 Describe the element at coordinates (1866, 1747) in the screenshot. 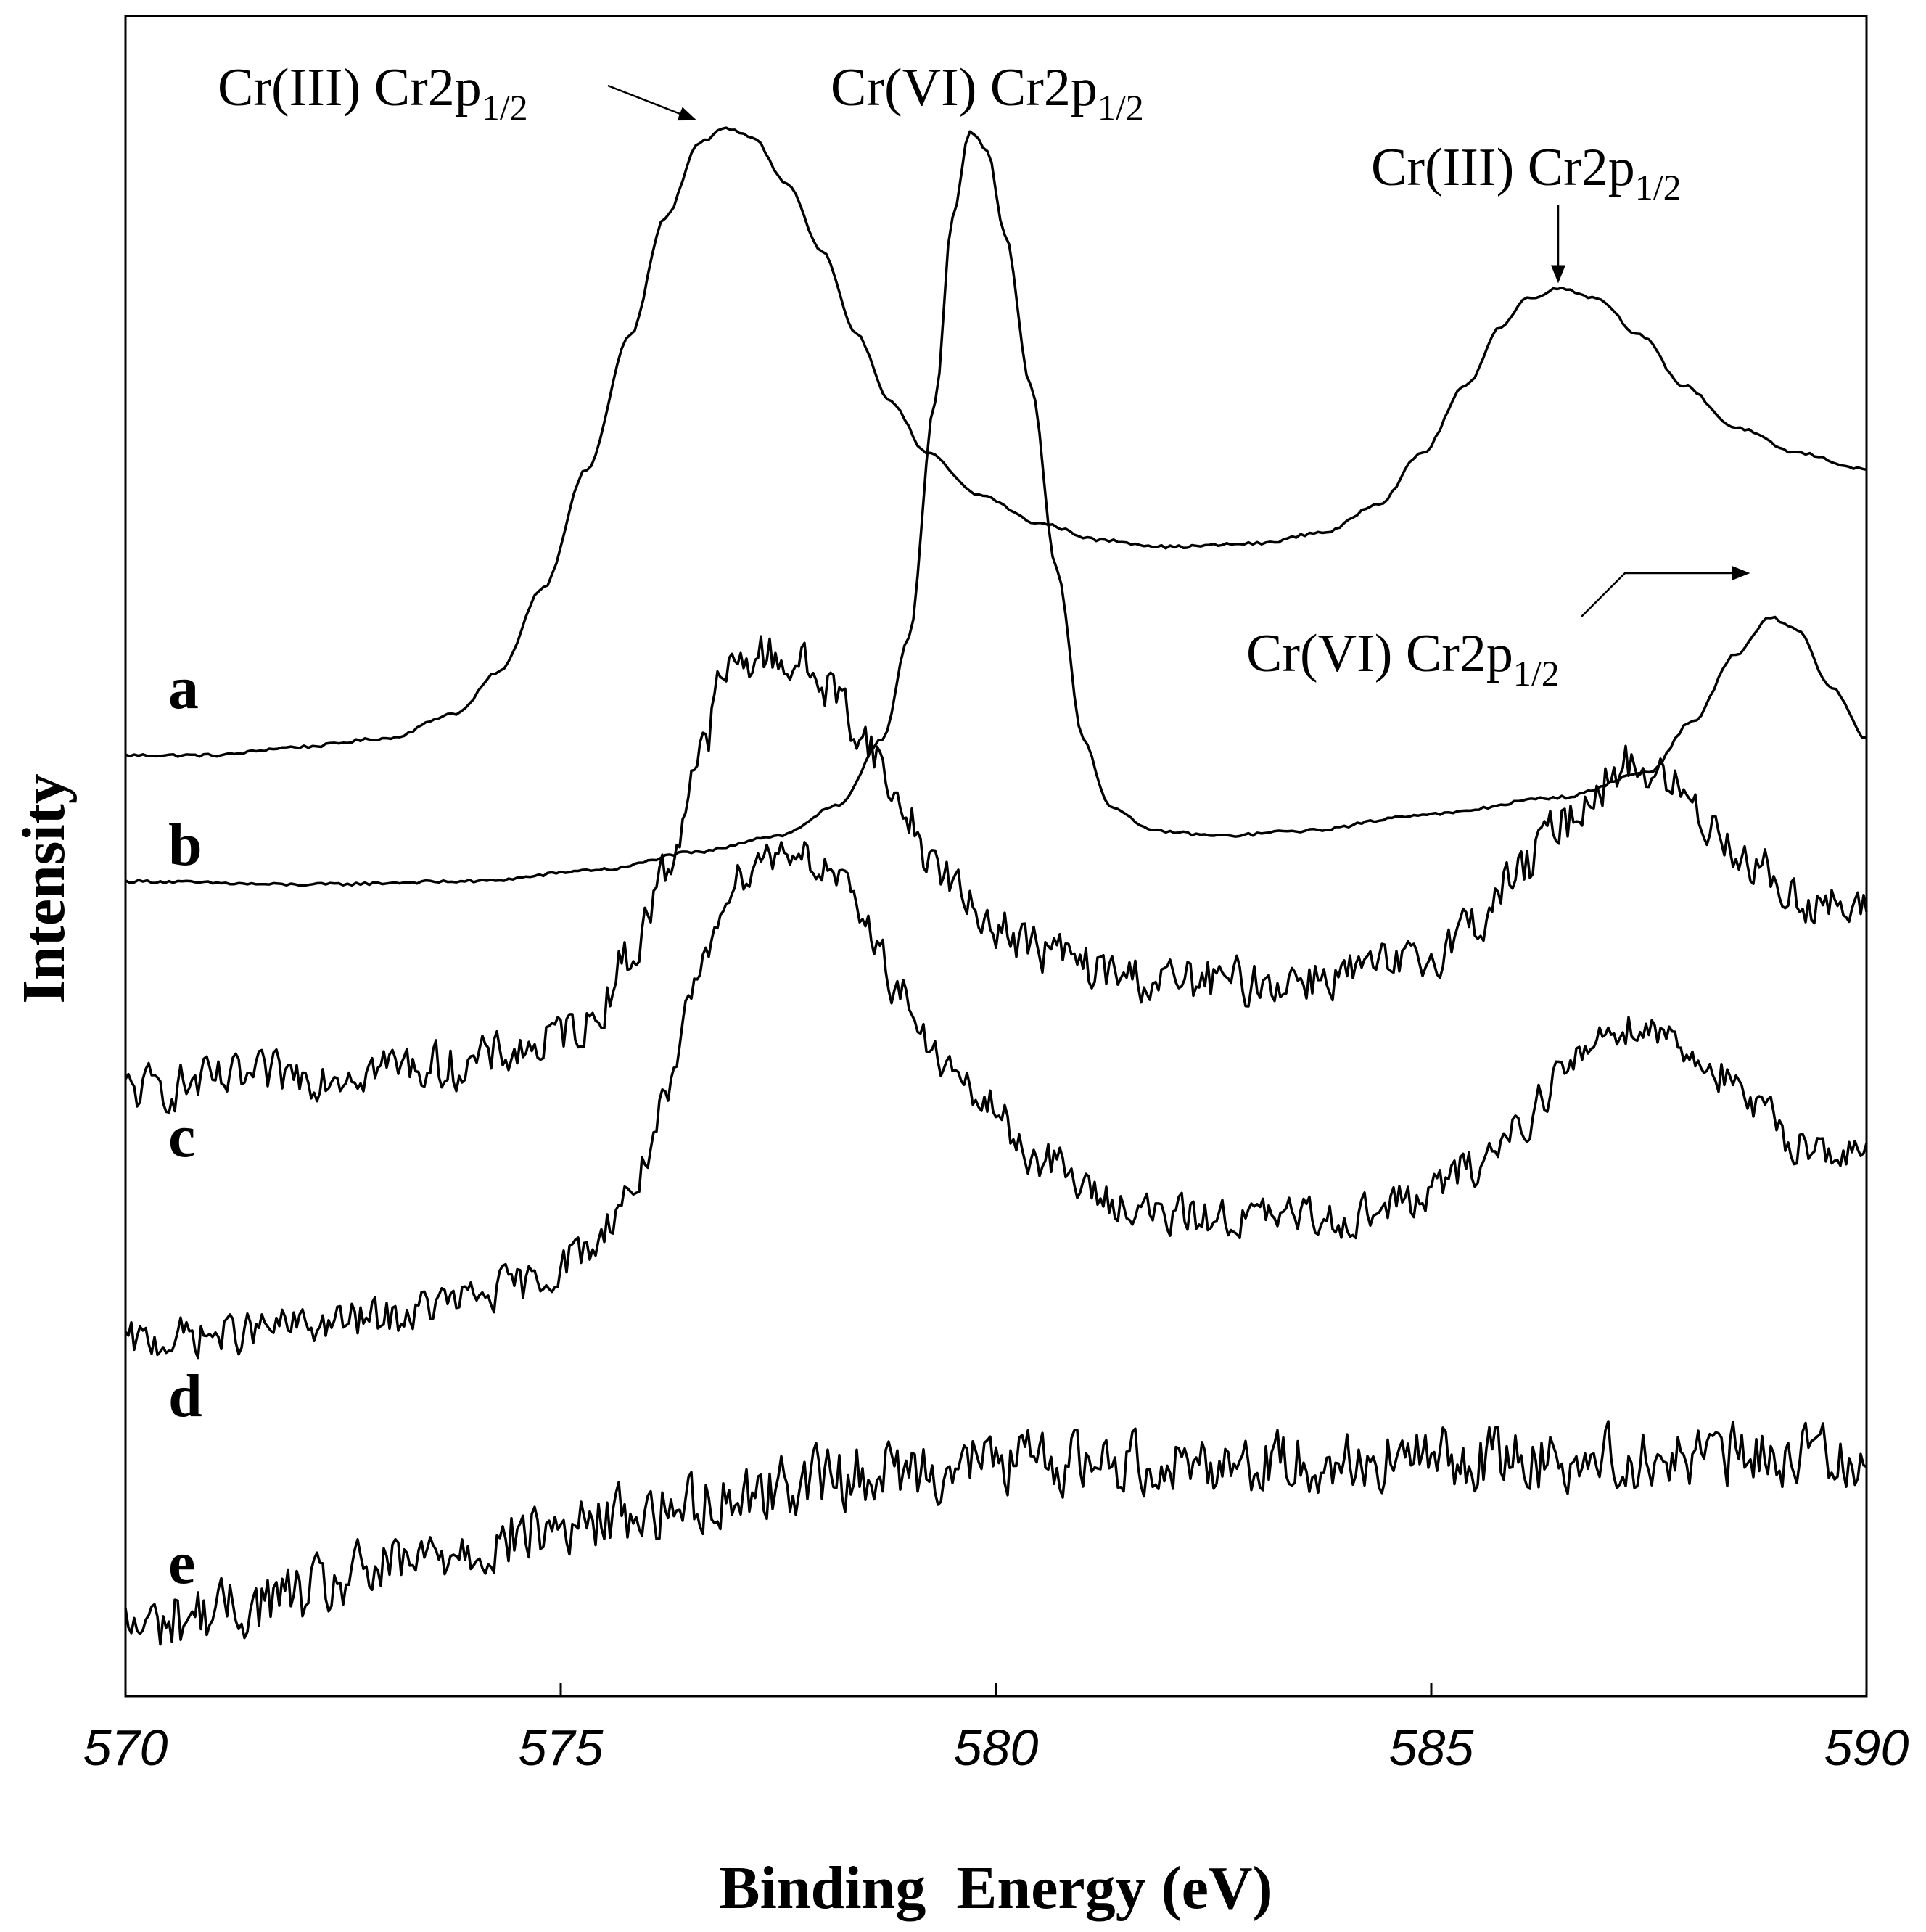

I see `x-tick-label: 590` at that location.